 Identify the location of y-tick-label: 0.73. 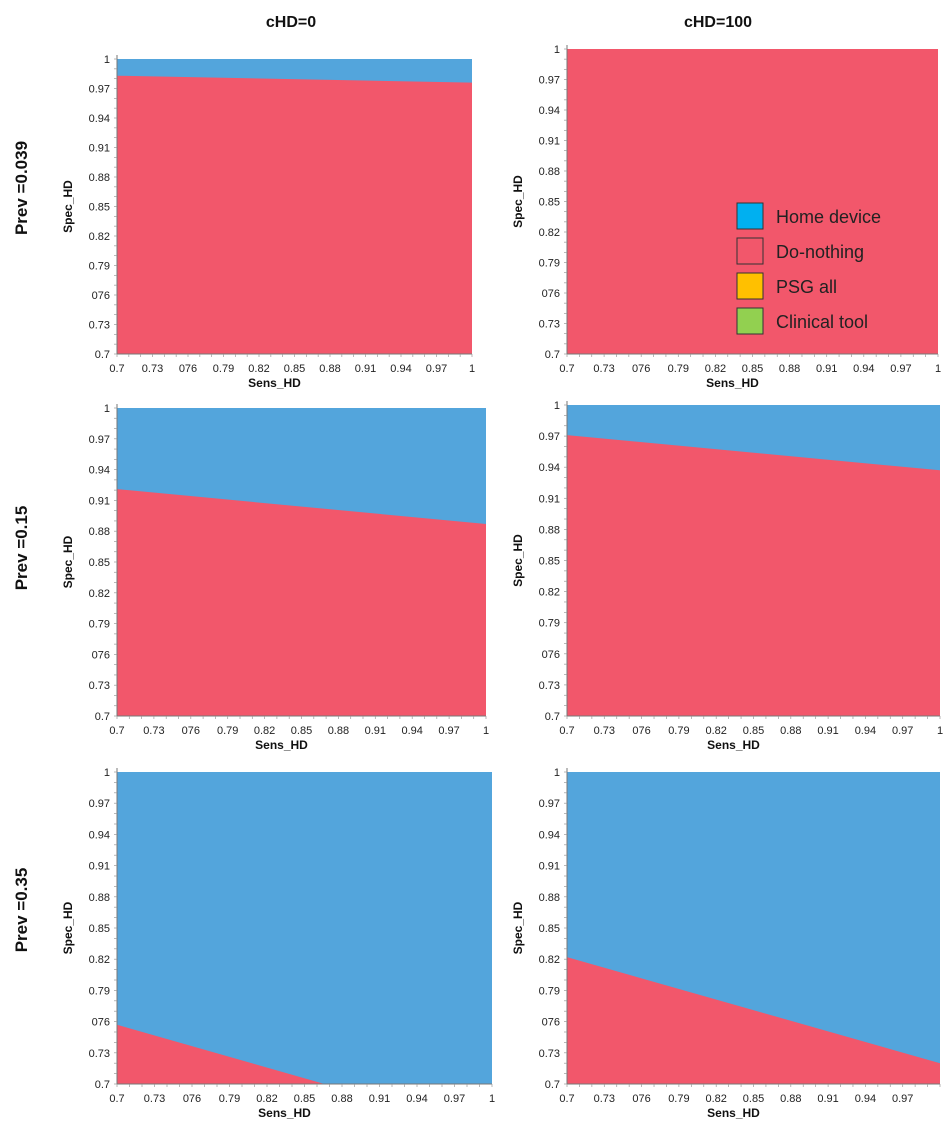
(99, 326).